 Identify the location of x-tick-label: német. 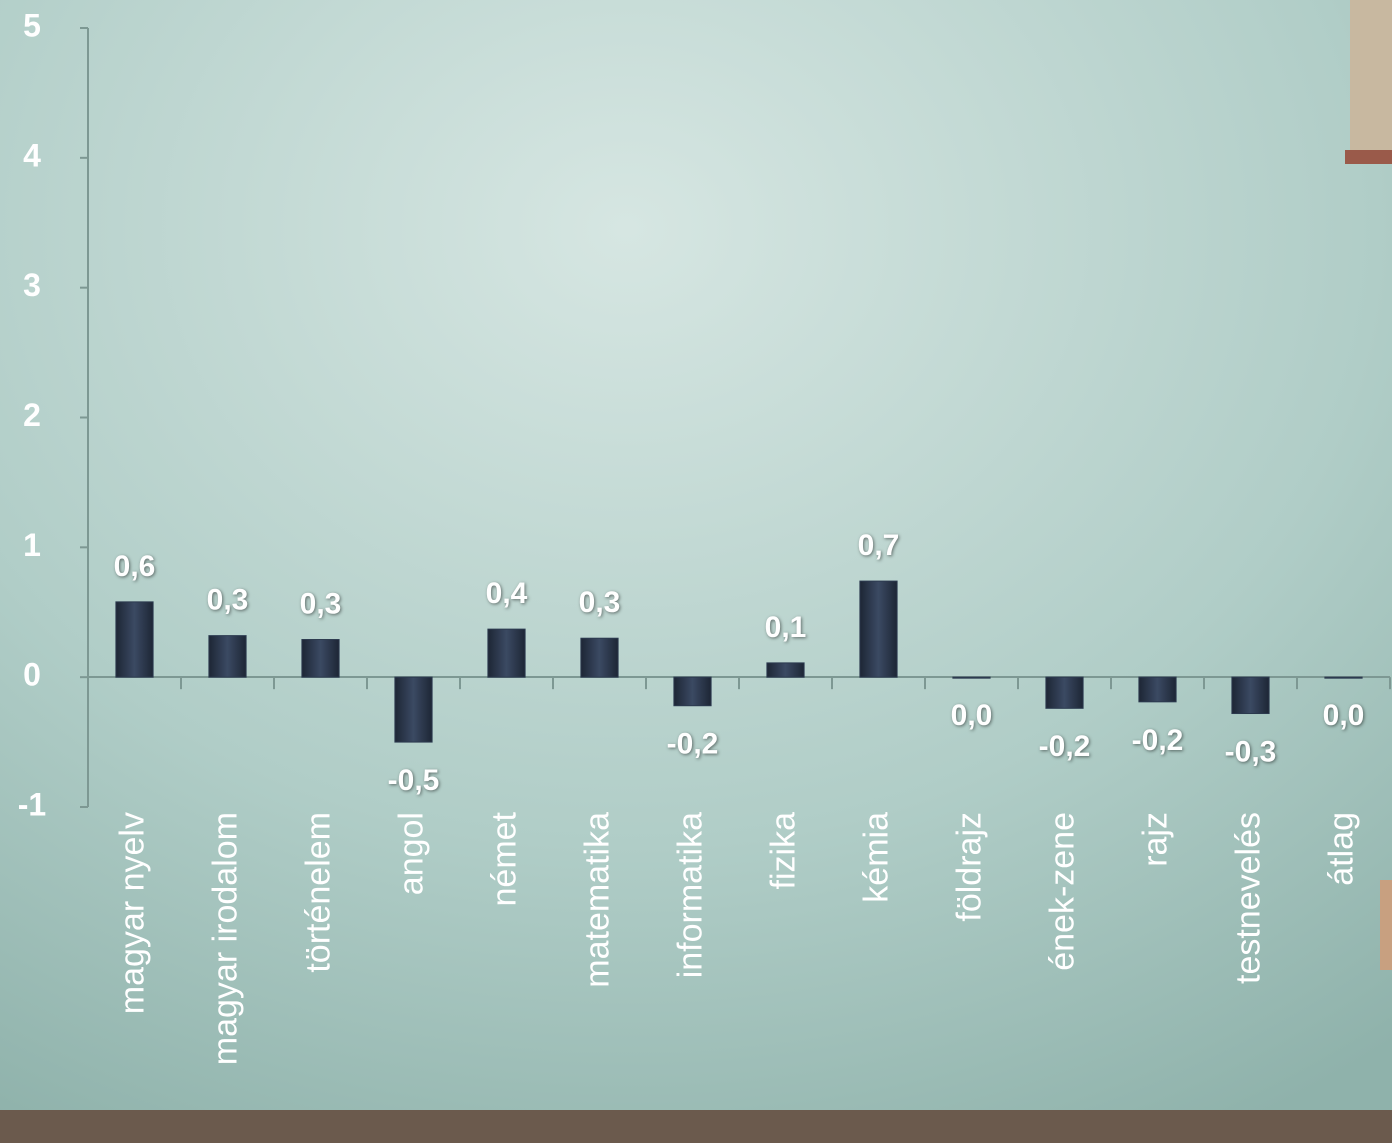
(504, 858).